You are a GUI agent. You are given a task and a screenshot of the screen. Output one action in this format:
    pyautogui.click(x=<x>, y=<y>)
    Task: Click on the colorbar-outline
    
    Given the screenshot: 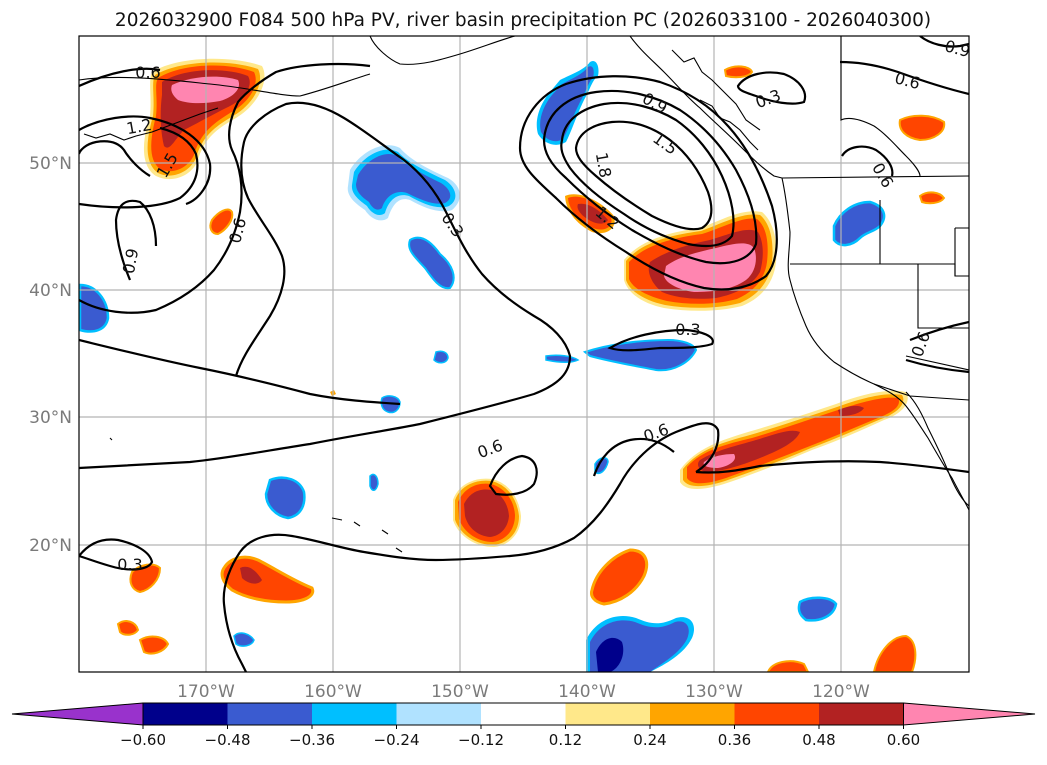 What is the action you would take?
    pyautogui.click(x=523, y=714)
    